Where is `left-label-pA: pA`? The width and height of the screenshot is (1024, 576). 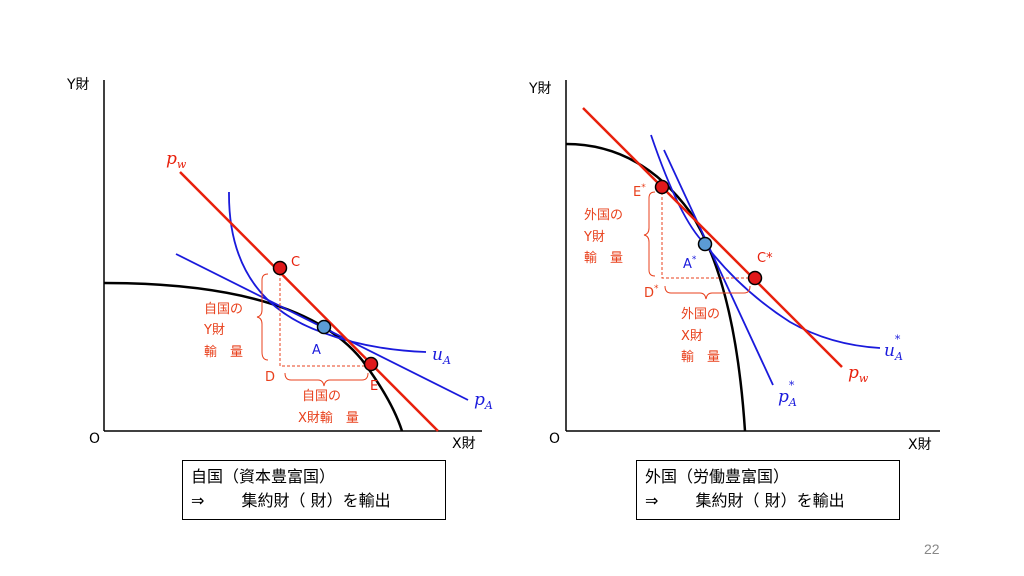
left-label-pA: pA is located at coordinates (483, 401).